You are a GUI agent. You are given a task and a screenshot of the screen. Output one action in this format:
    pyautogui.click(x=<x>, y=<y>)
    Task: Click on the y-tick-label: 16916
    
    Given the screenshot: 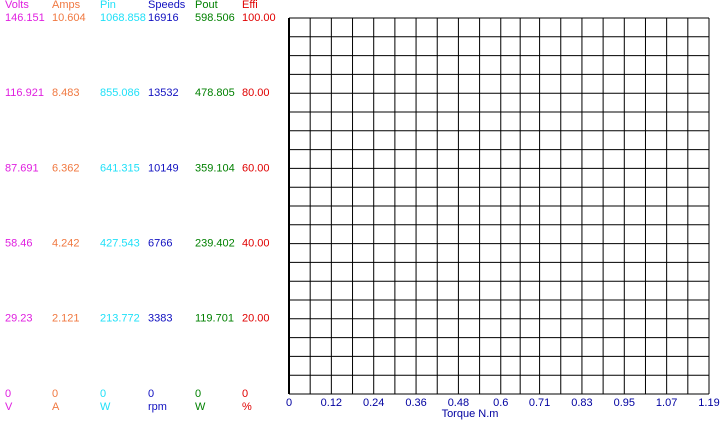 What is the action you would take?
    pyautogui.click(x=163, y=18)
    